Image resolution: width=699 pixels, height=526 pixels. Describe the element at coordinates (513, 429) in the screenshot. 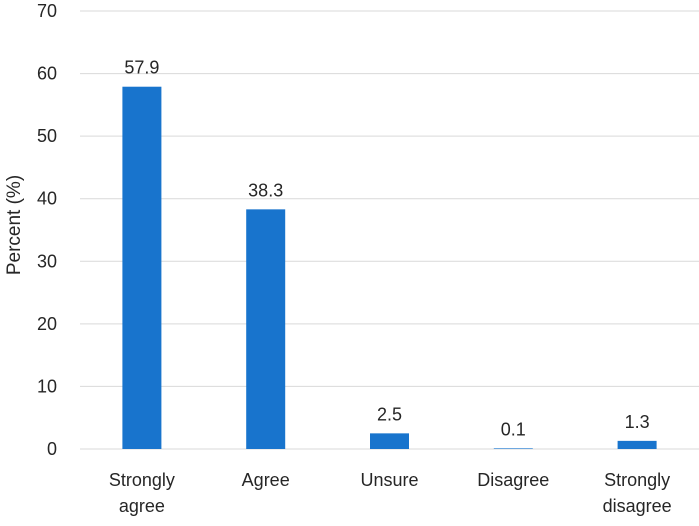

I see `data-label: 0.1` at that location.